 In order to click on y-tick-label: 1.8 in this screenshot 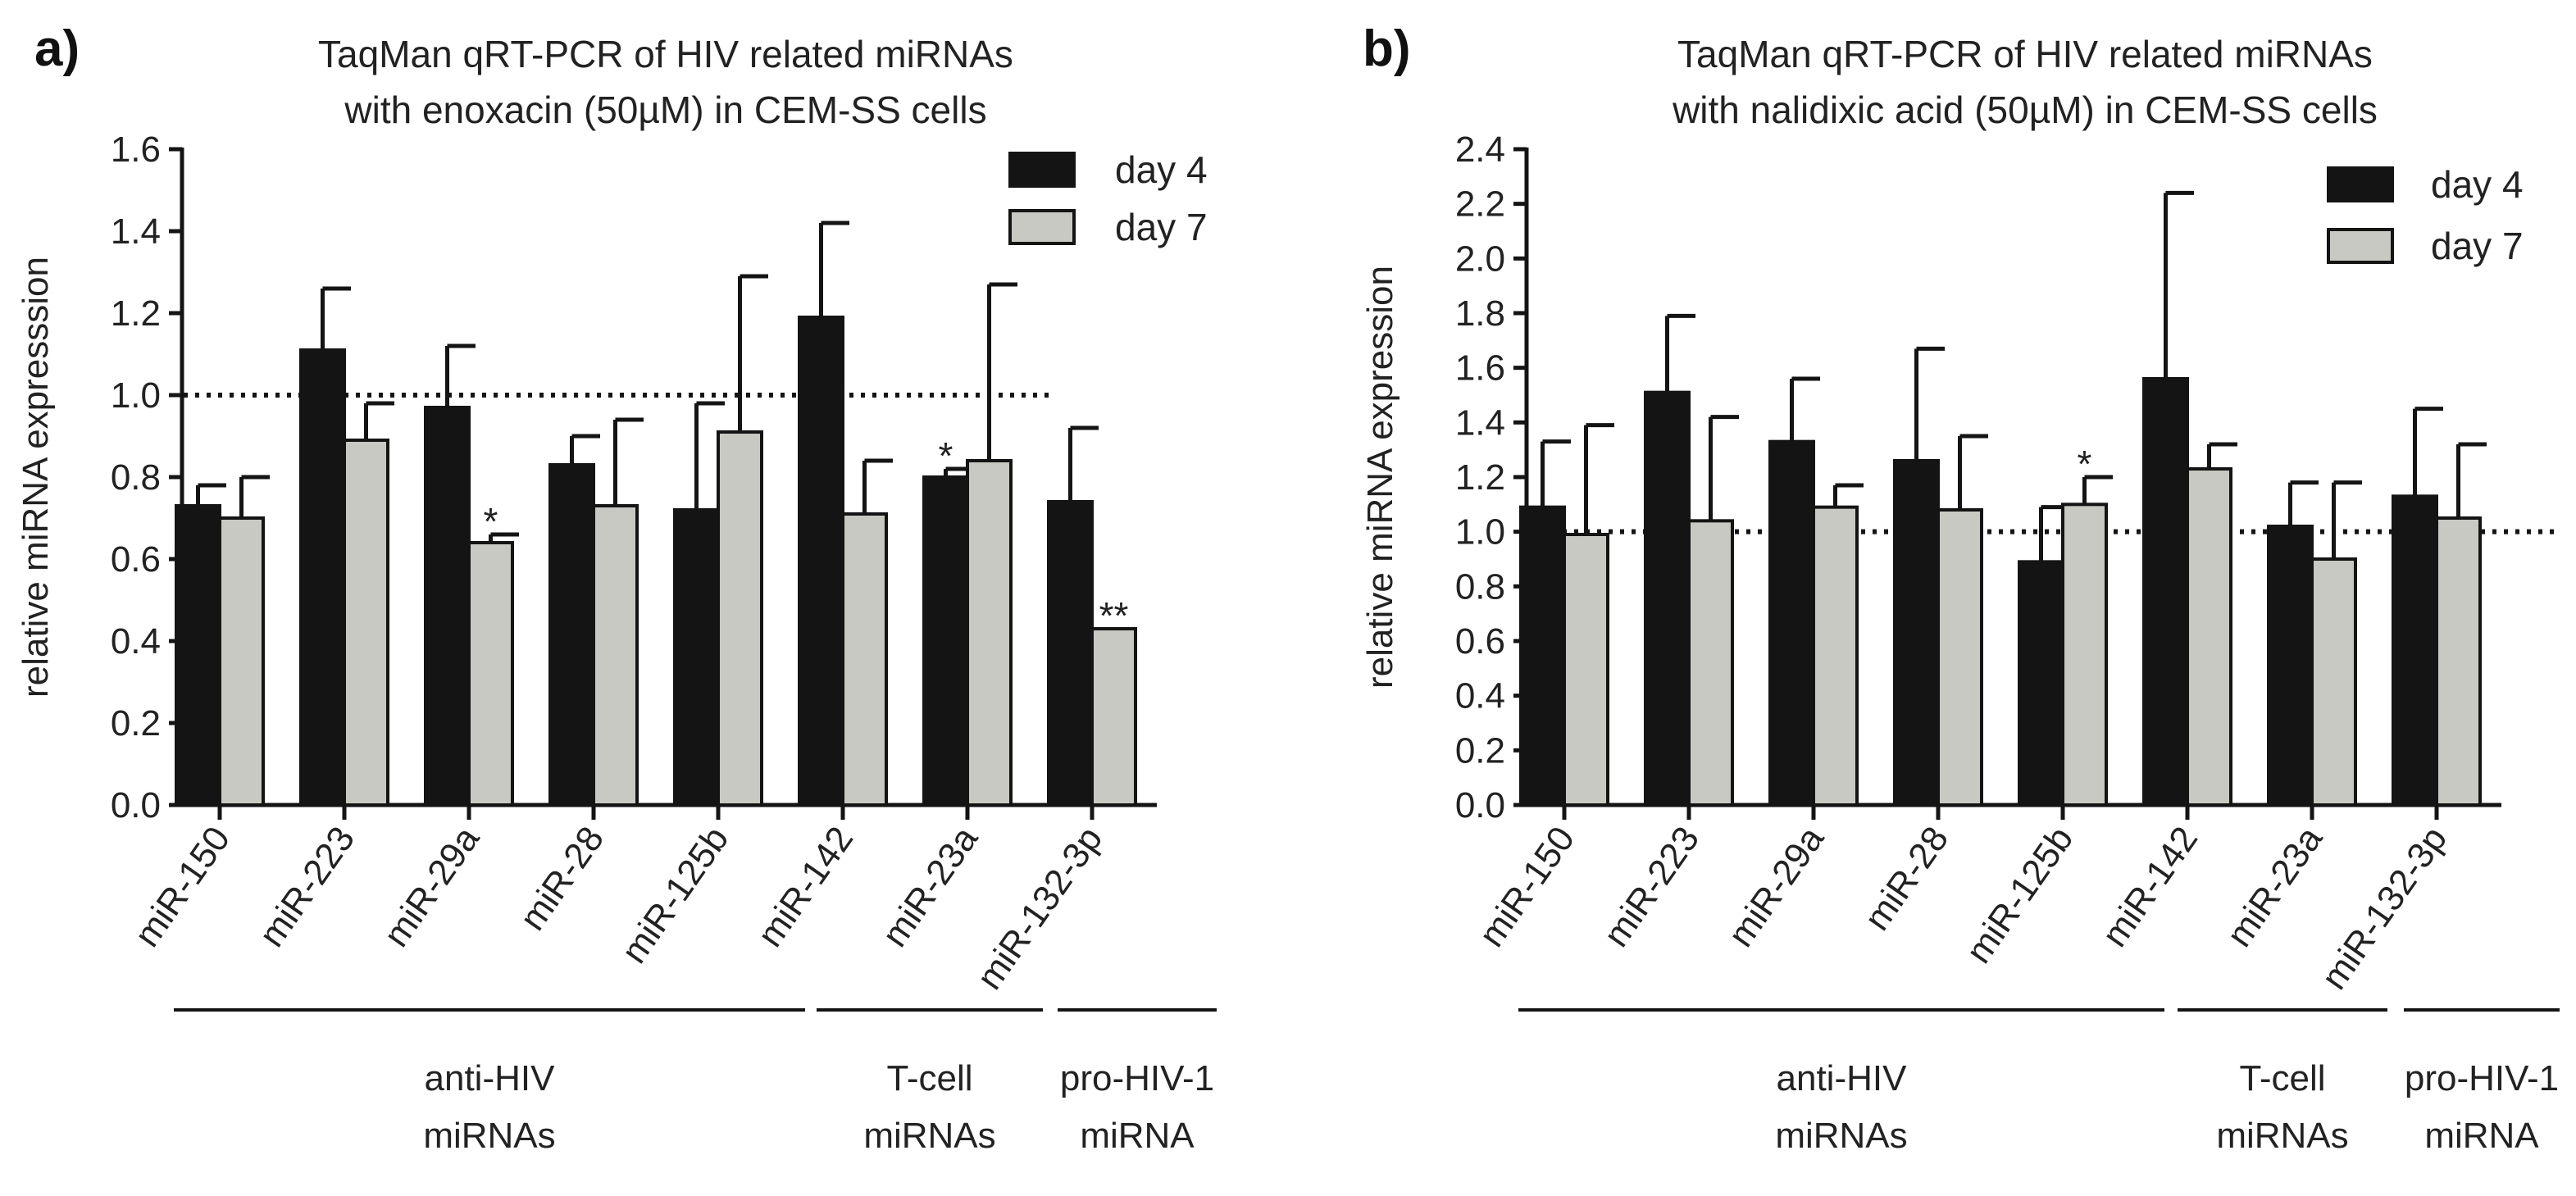, I will do `click(1480, 313)`.